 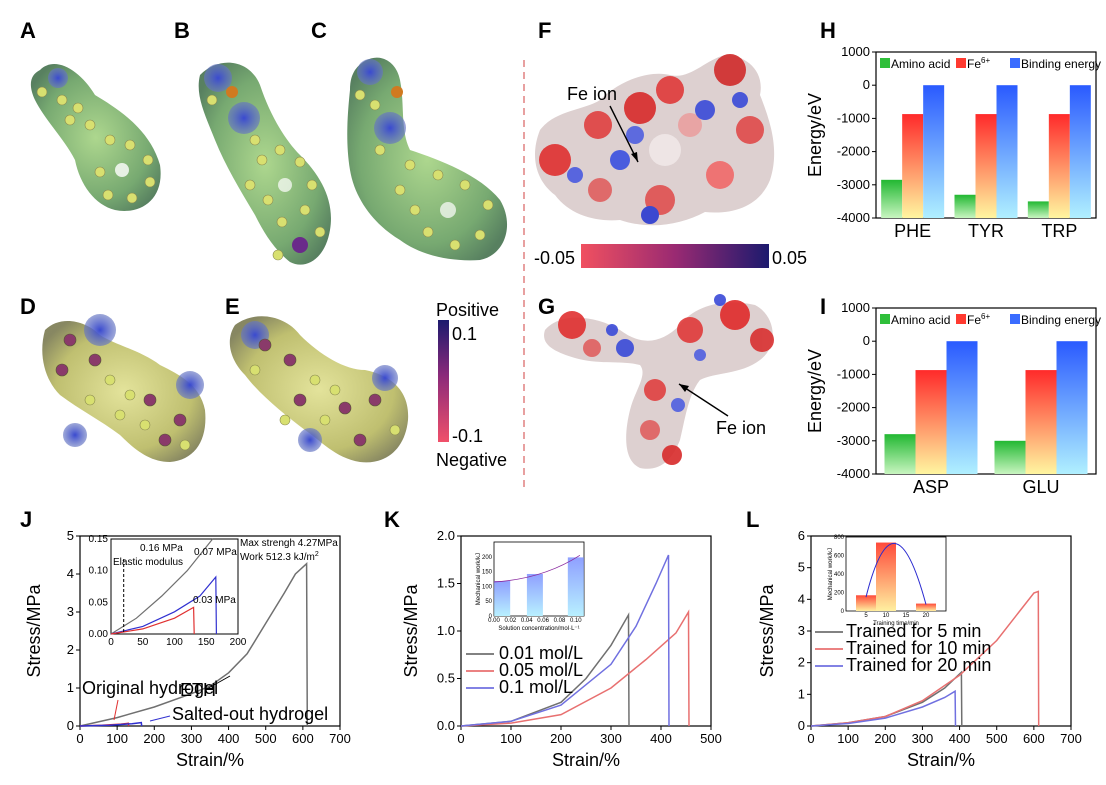 What do you see at coordinates (541, 653) in the screenshot?
I see `chart-k-legend-label: 0.01 mol/L` at bounding box center [541, 653].